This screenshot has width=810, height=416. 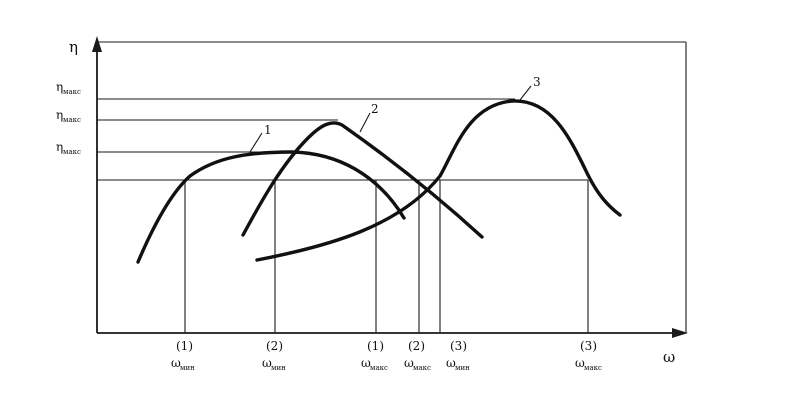 What do you see at coordinates (256, 142) in the screenshot?
I see `curve-1-leader` at bounding box center [256, 142].